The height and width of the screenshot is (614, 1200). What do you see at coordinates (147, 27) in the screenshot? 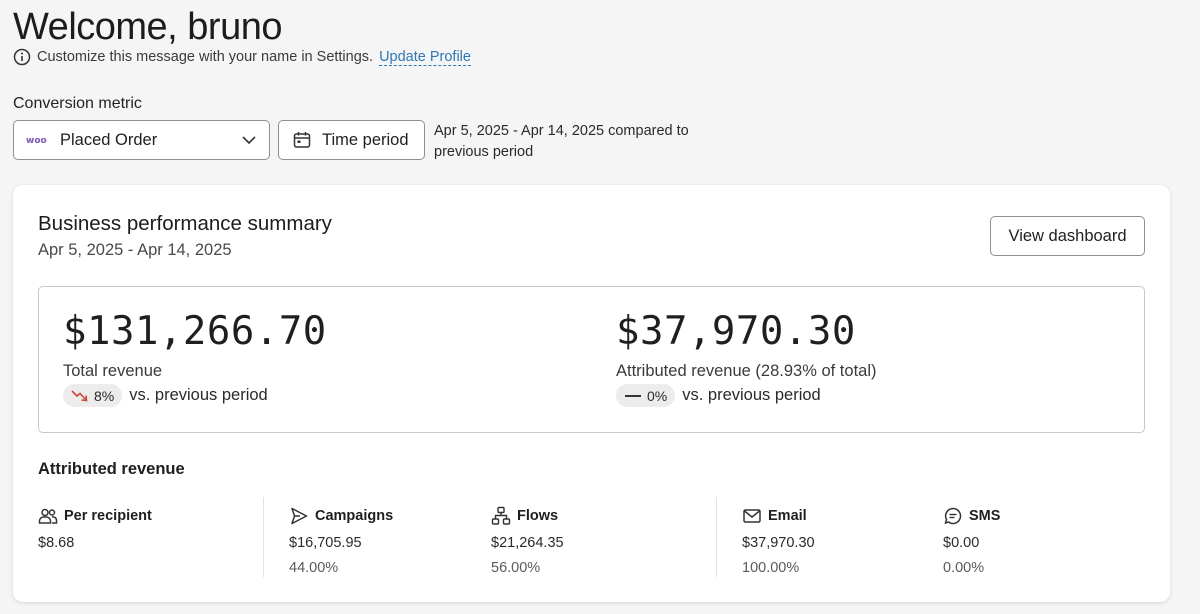
I see `page-title: Welcome, bruno` at bounding box center [147, 27].